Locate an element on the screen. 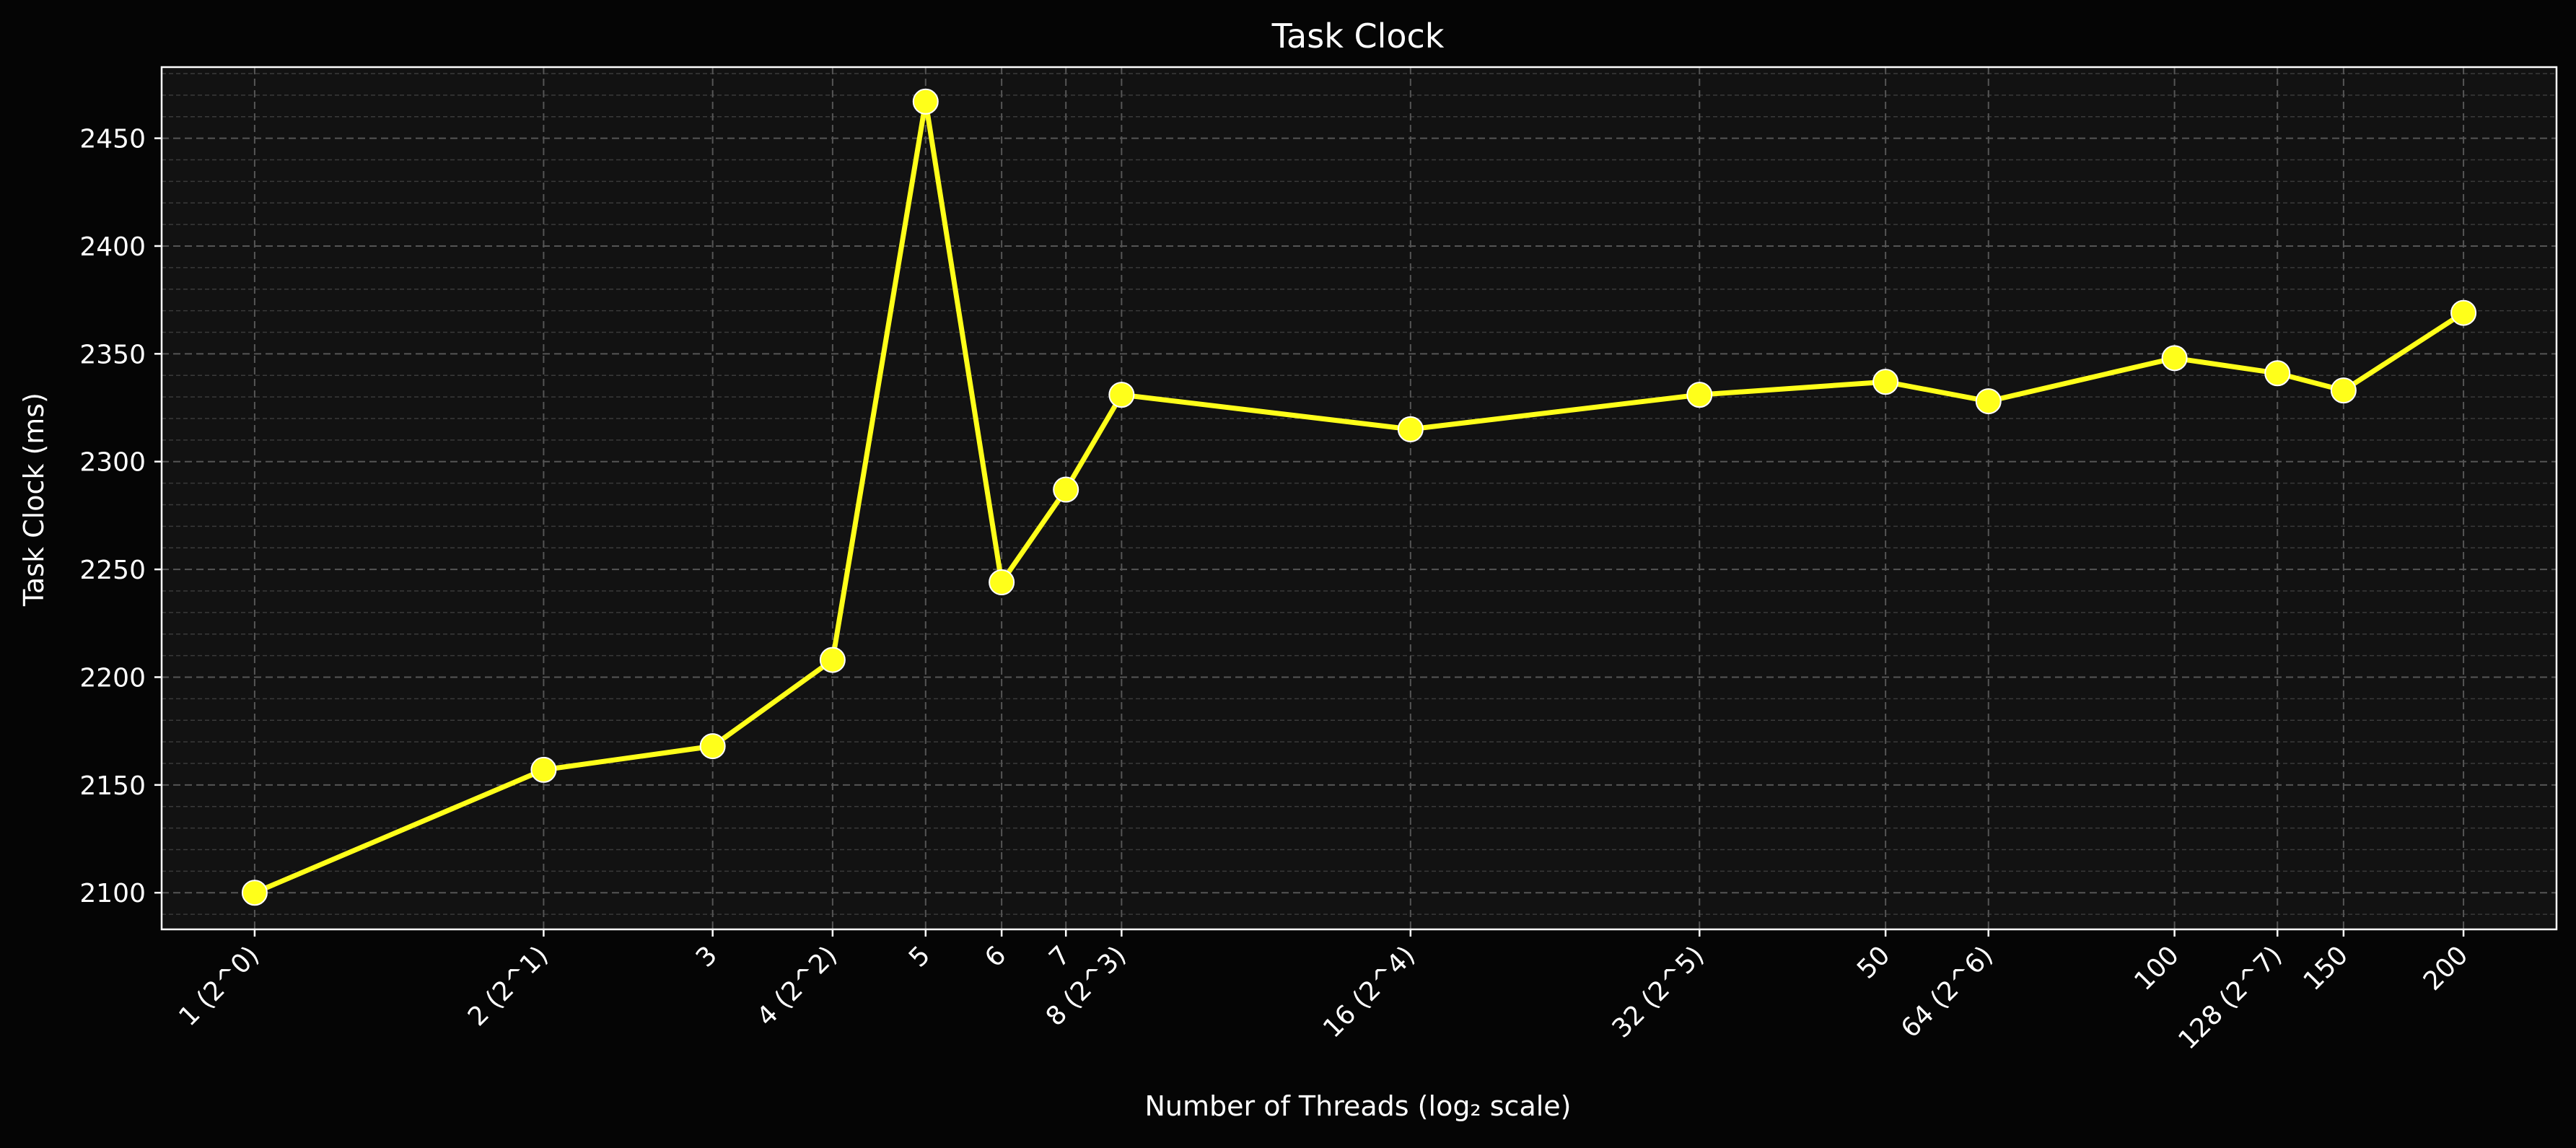 This screenshot has height=1148, width=2576. x-axis-label: Number of Threads (log₂ scale) is located at coordinates (1358, 1106).